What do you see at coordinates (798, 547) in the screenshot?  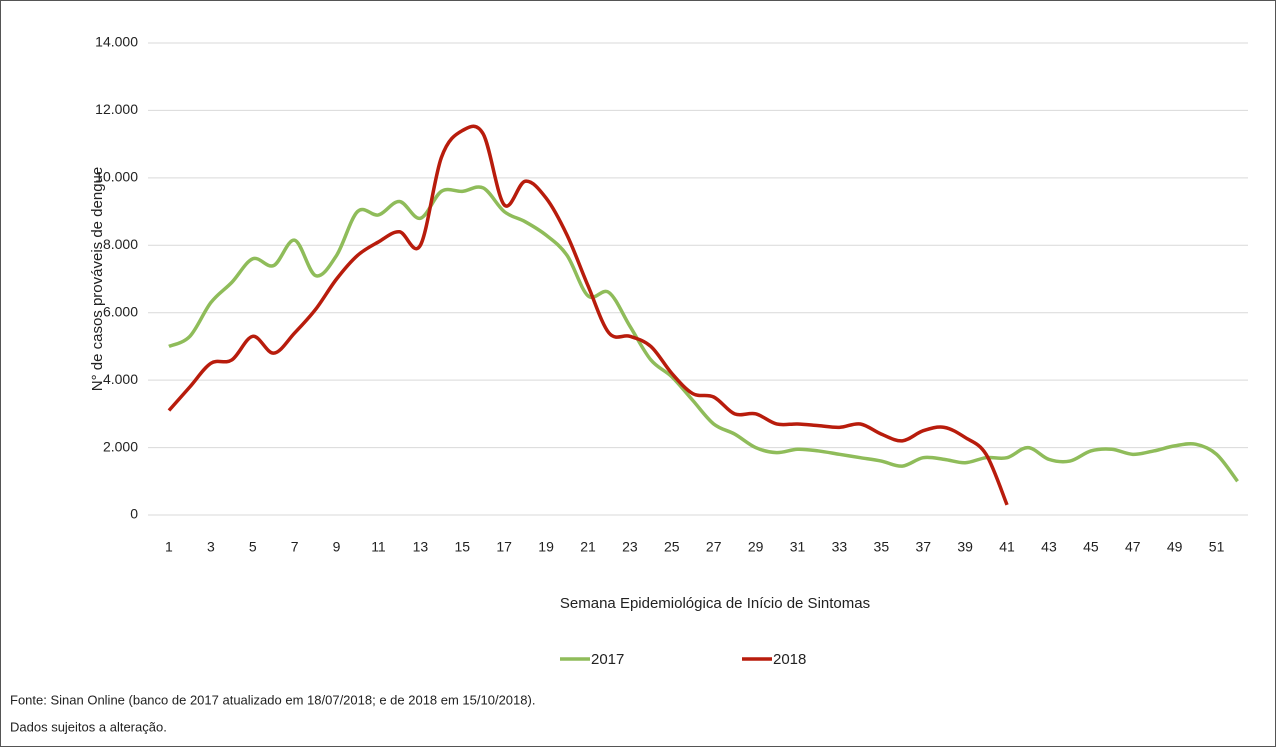 I see `x-tick-label: 31` at bounding box center [798, 547].